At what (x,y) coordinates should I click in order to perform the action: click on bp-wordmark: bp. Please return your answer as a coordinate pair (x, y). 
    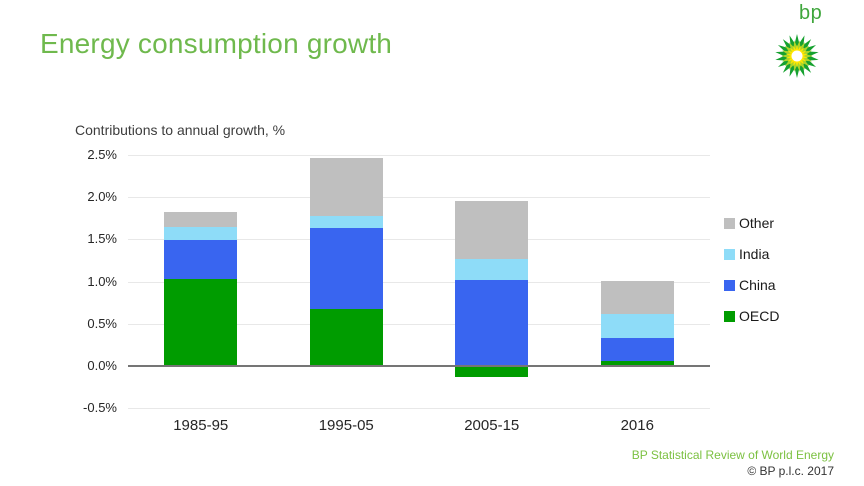
    Looking at the image, I should click on (811, 13).